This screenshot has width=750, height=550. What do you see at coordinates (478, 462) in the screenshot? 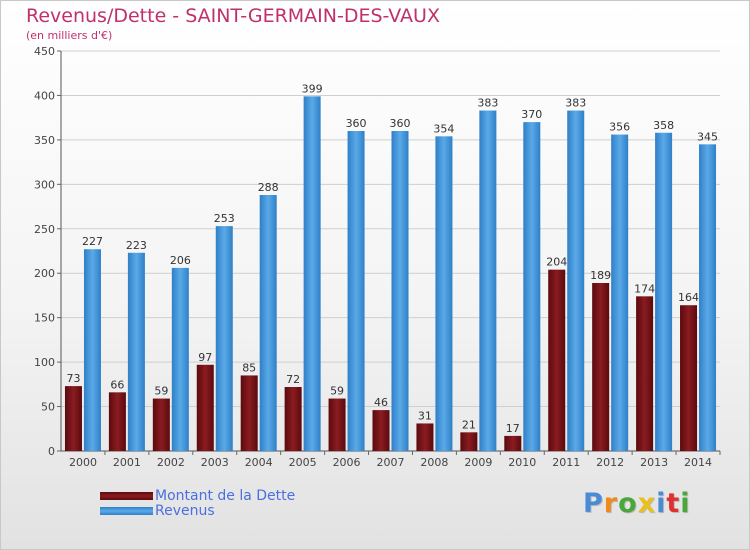
I see `x-tick-label: 2009` at bounding box center [478, 462].